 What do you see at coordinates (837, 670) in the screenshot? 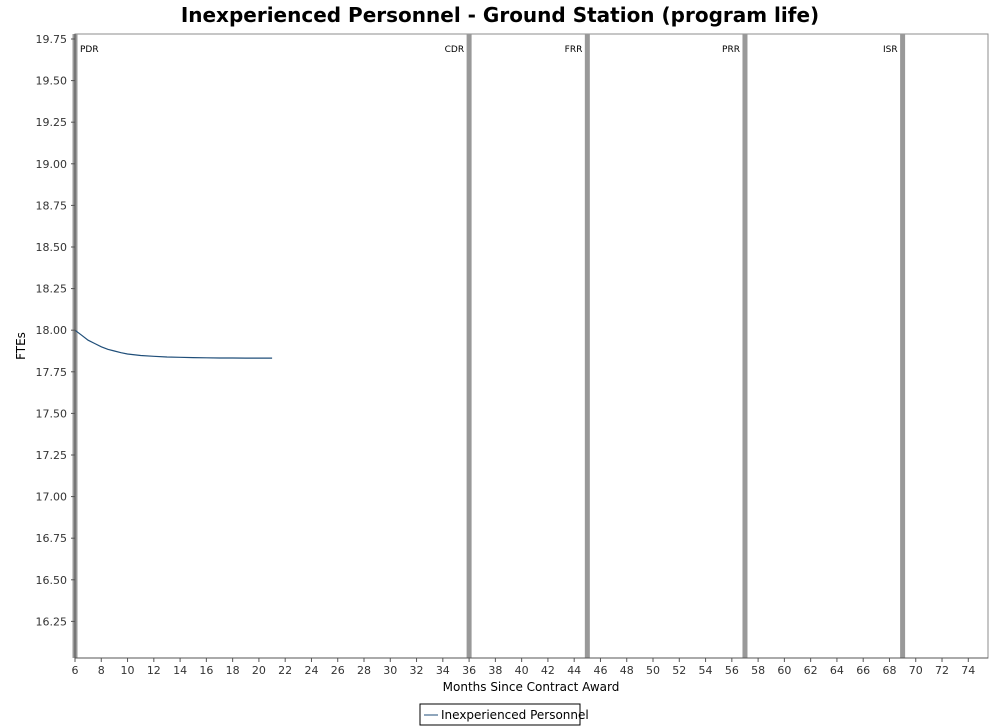
I see `x-tick-label: 64` at bounding box center [837, 670].